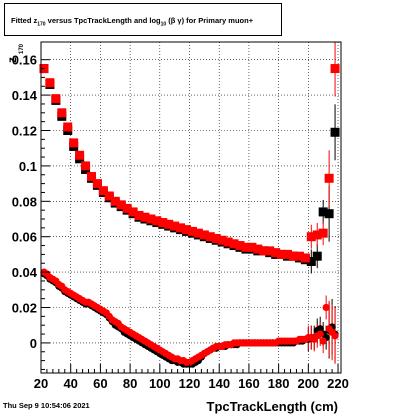  What do you see at coordinates (46, 405) in the screenshot?
I see `date-stamp: Thu Sep 9 10:54:06 2021` at bounding box center [46, 405].